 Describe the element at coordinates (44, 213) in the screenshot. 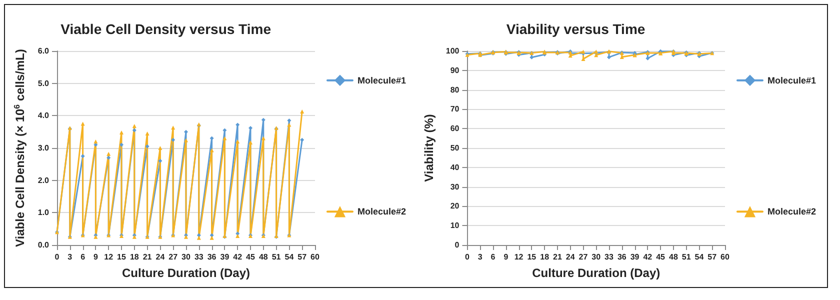

I see `y-tick-label: 1.0` at that location.